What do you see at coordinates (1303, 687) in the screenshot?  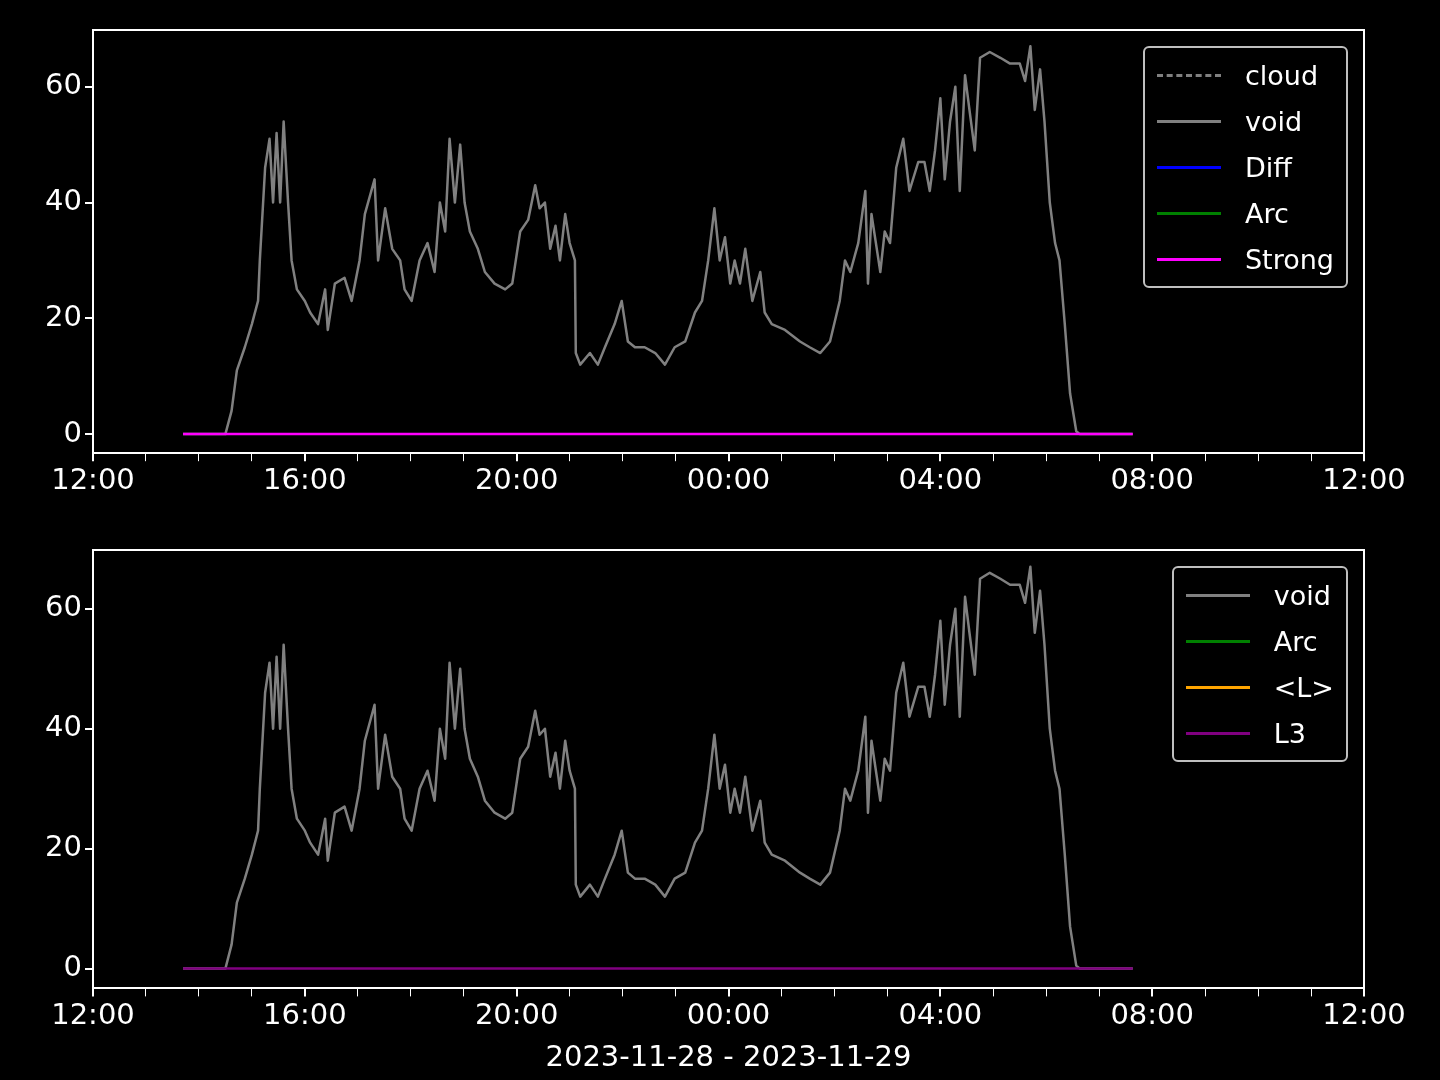 I see `legend-label: <L>` at bounding box center [1303, 687].